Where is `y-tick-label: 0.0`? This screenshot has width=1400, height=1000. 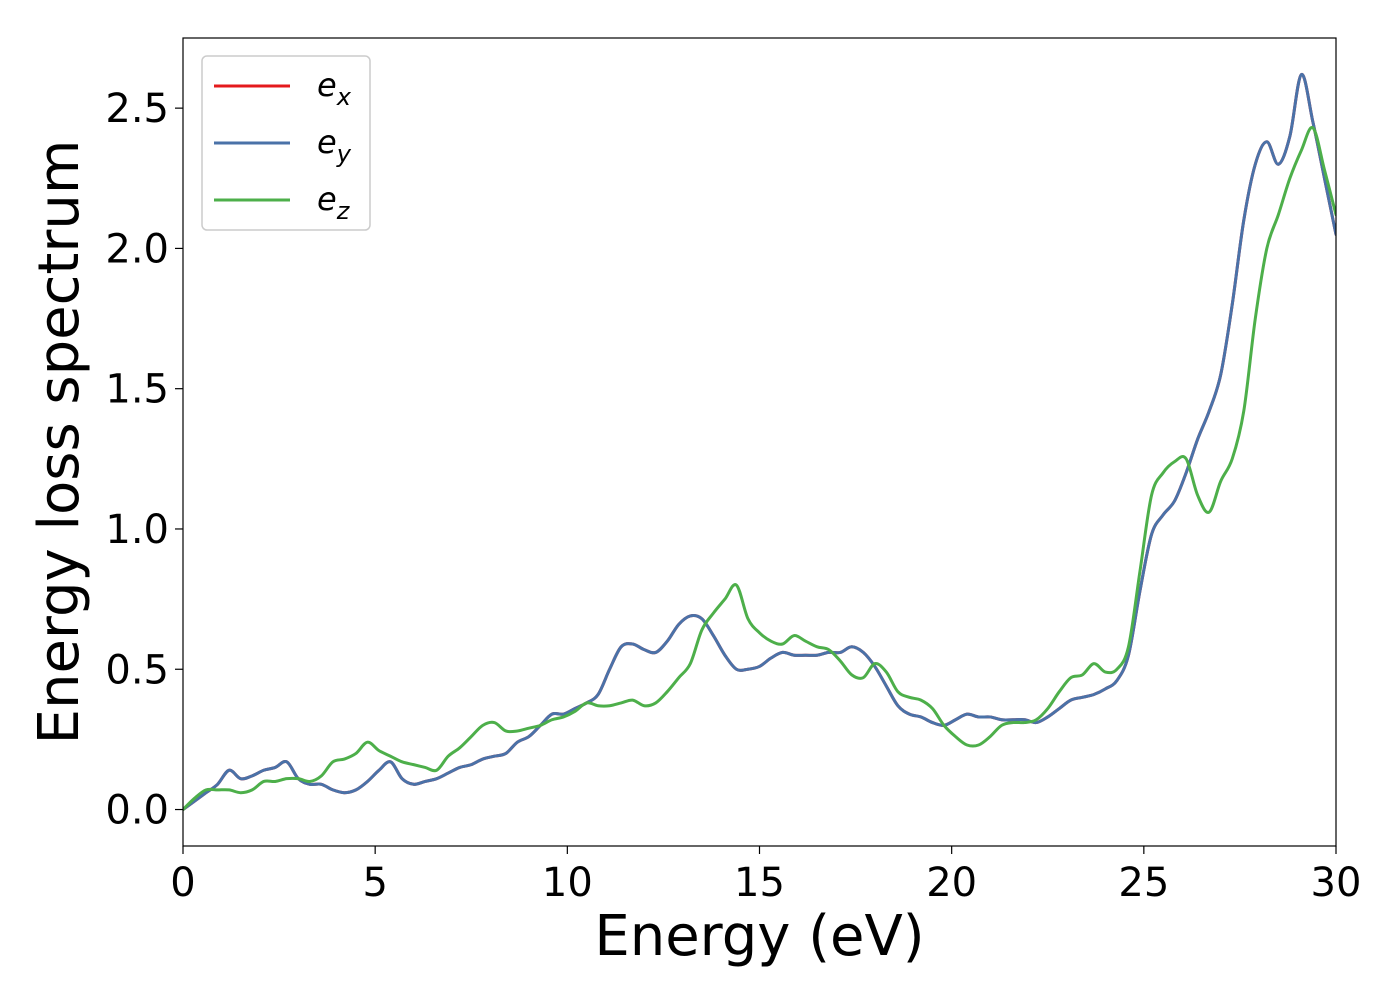
y-tick-label: 0.0 is located at coordinates (137, 811).